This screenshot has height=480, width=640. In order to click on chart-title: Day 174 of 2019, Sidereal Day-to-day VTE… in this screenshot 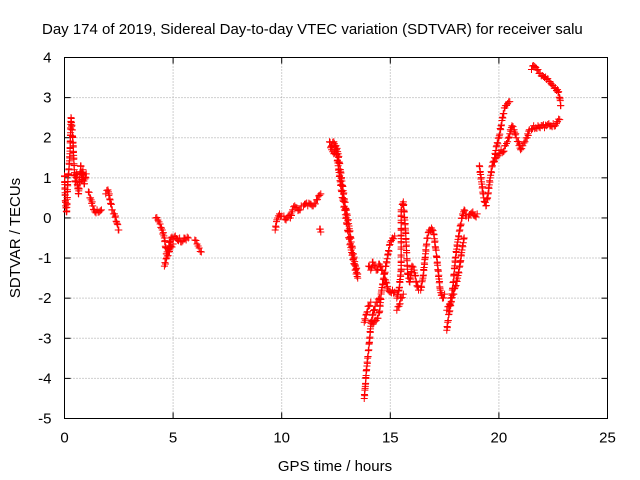, I will do `click(312, 29)`.